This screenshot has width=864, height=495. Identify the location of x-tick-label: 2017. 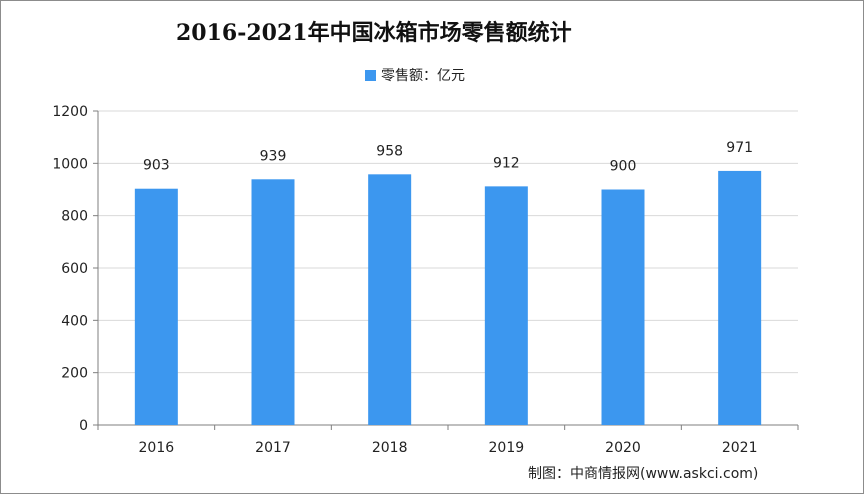
(273, 448).